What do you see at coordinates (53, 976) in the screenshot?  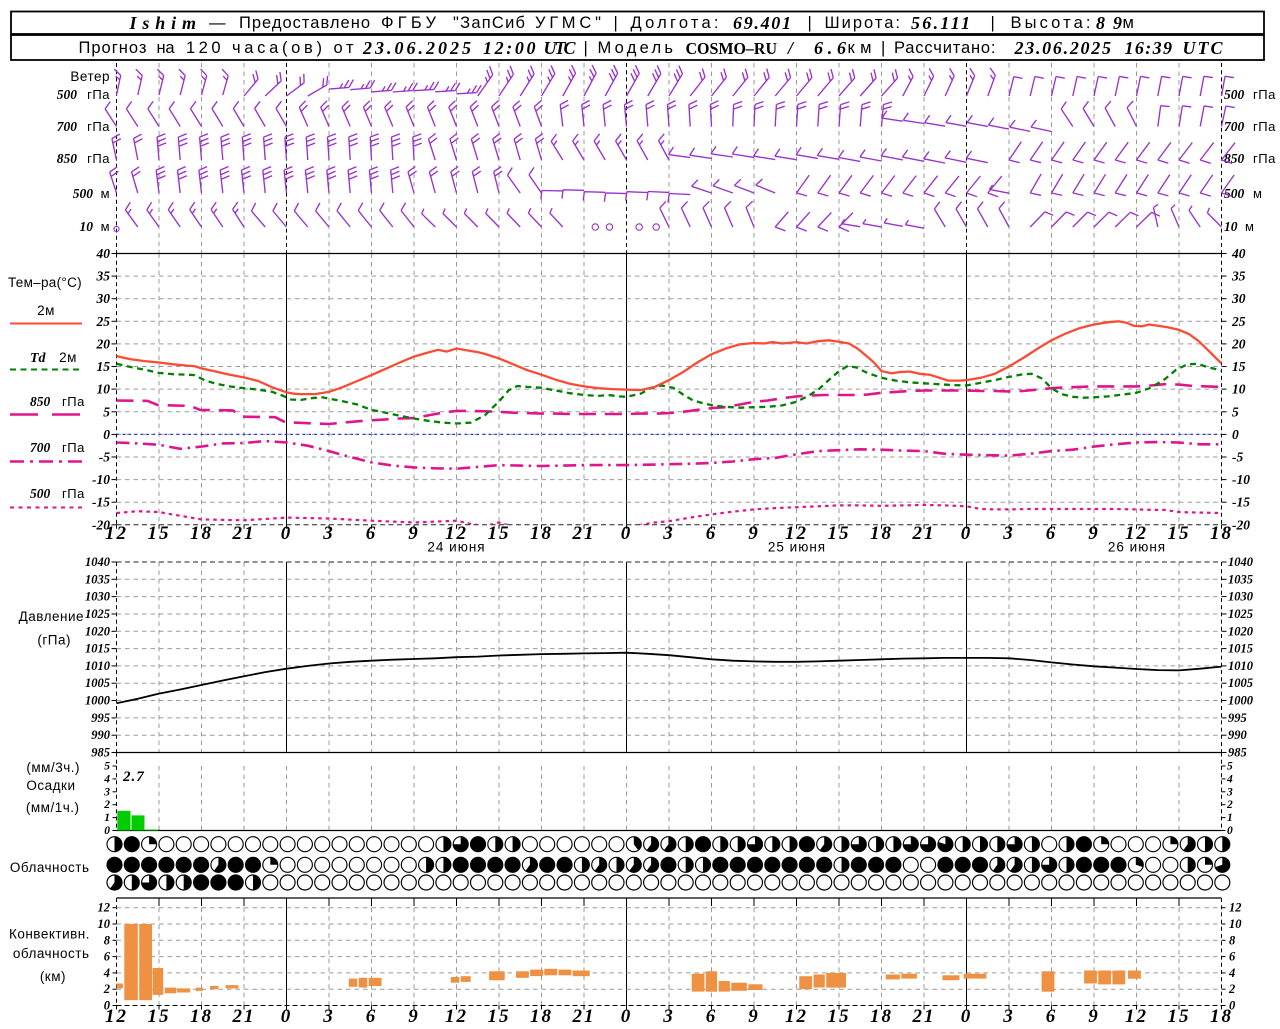 I see `svg-text: (км)` at bounding box center [53, 976].